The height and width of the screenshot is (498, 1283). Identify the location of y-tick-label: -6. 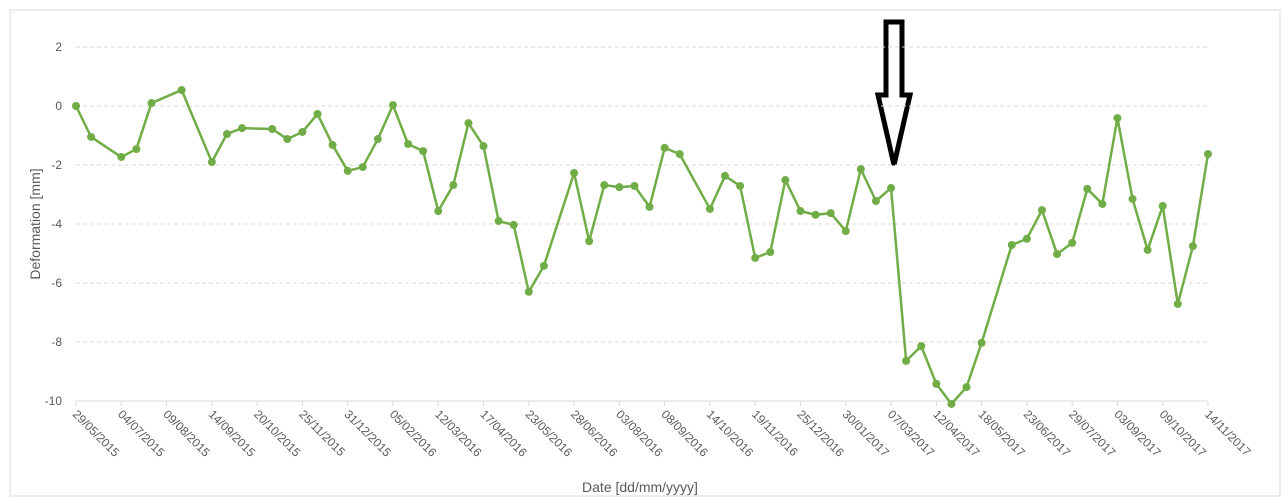
(56, 283).